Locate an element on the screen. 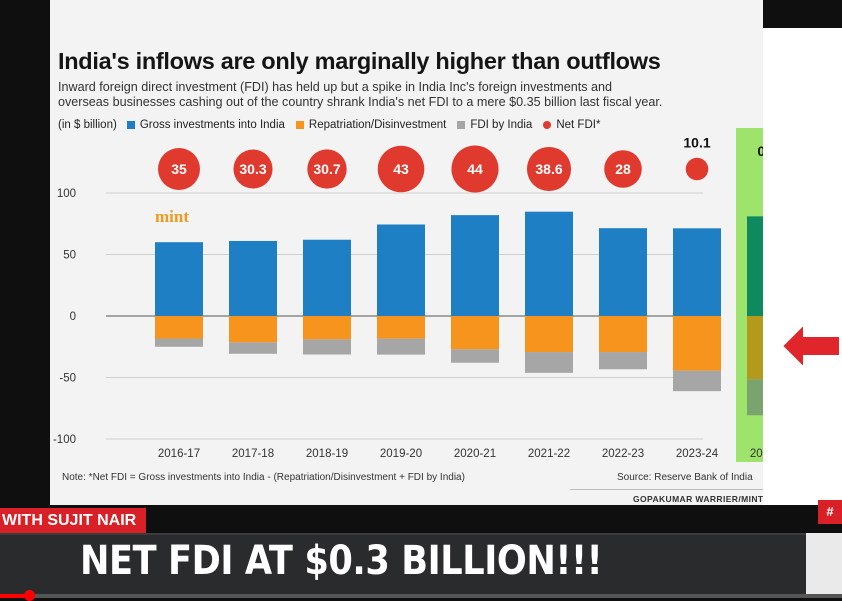 This screenshot has height=601, width=842. chart-source: Source: Reserve Bank of India is located at coordinates (685, 477).